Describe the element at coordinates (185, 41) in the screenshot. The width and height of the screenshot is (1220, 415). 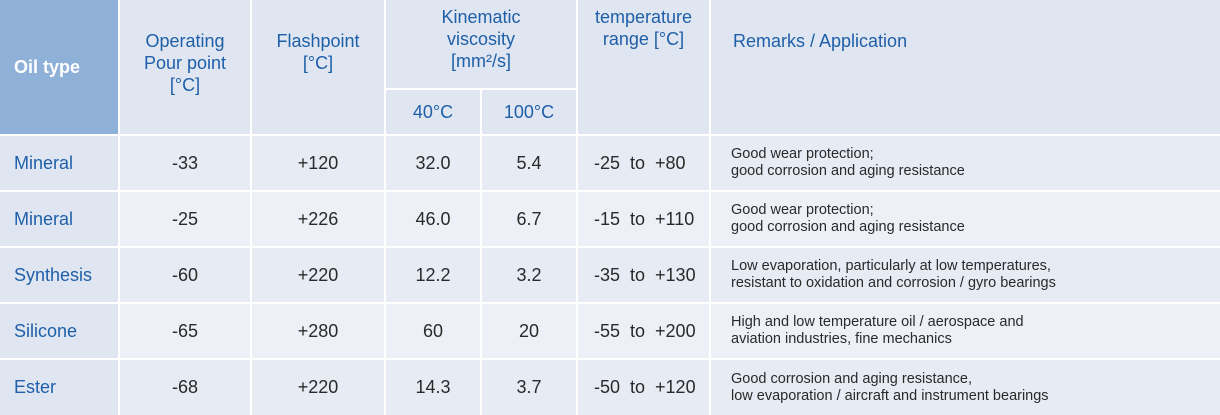
I see `header-pour-point-line1: Operating` at that location.